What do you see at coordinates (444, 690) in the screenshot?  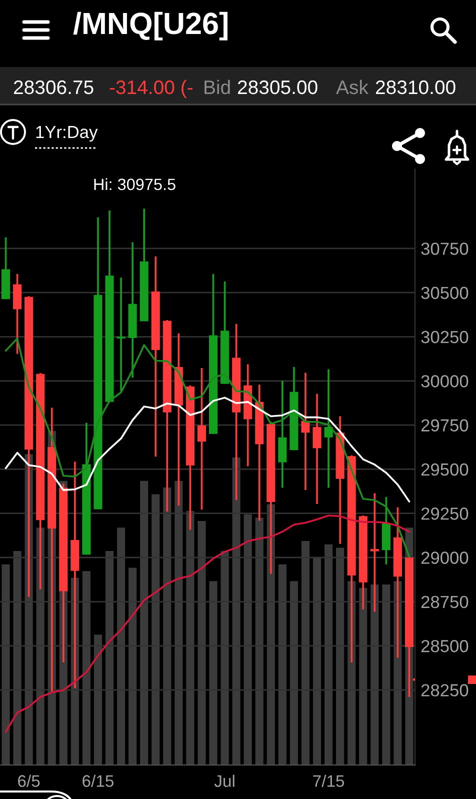 I see `y-tick-label: 28250` at bounding box center [444, 690].